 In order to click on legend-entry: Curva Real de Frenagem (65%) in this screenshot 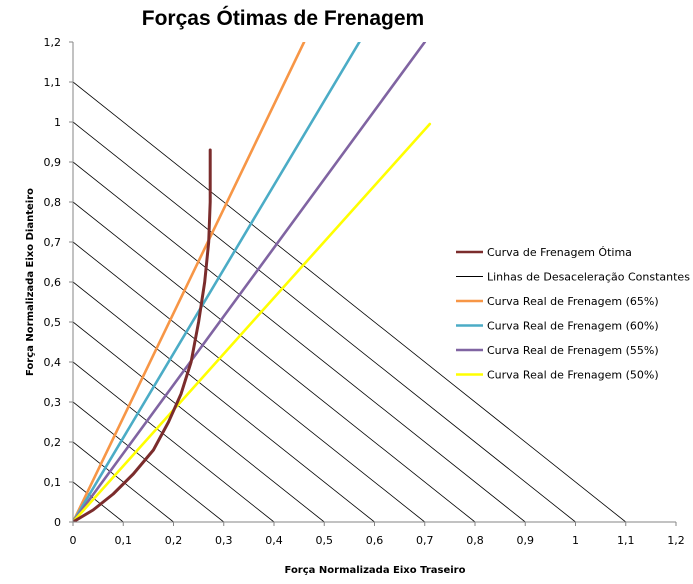, I will do `click(573, 301)`.